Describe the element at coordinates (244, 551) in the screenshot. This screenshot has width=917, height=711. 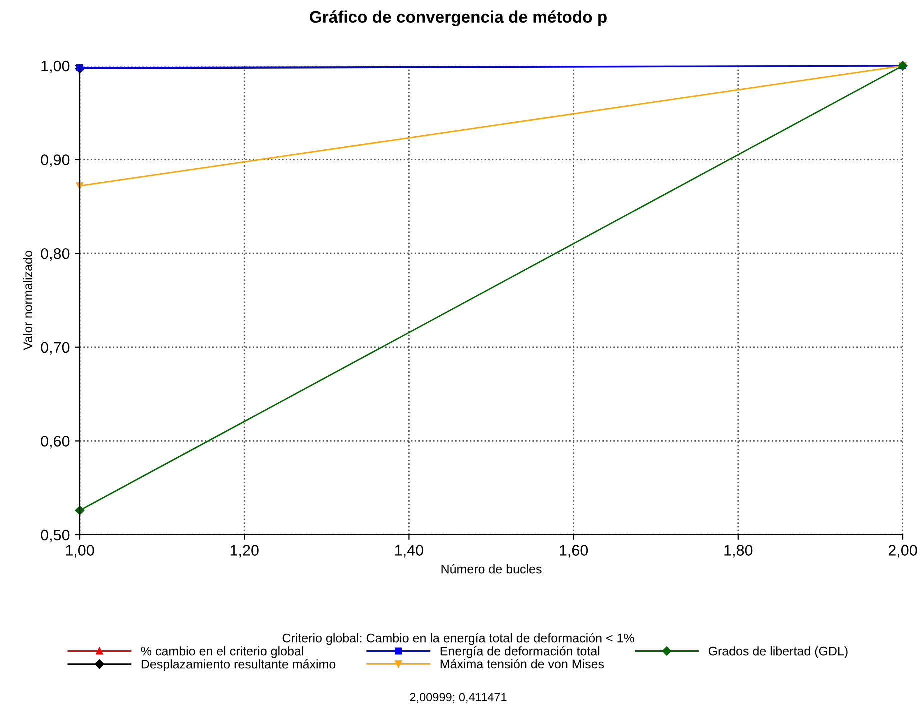
I see `x-tick-label: 1,20` at that location.